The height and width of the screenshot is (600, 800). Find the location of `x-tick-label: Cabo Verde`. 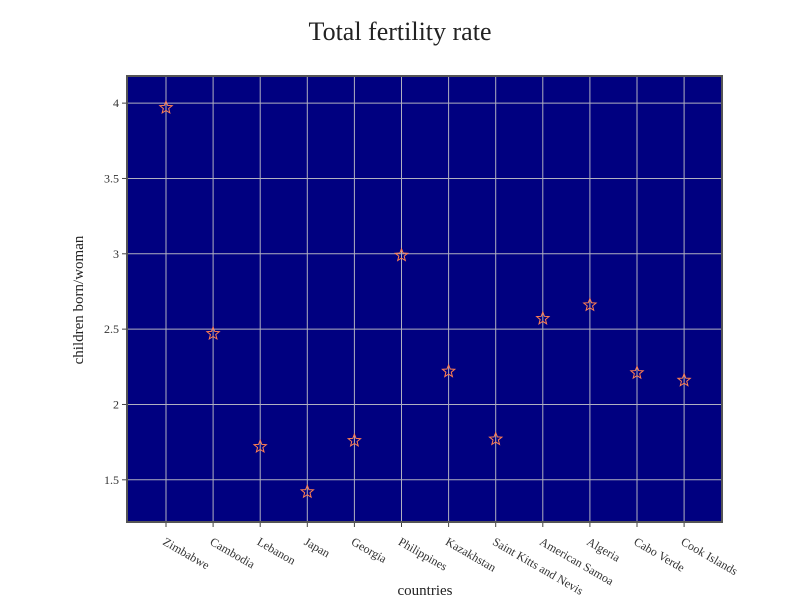

x-tick-label: Cabo Verde is located at coordinates (660, 554).